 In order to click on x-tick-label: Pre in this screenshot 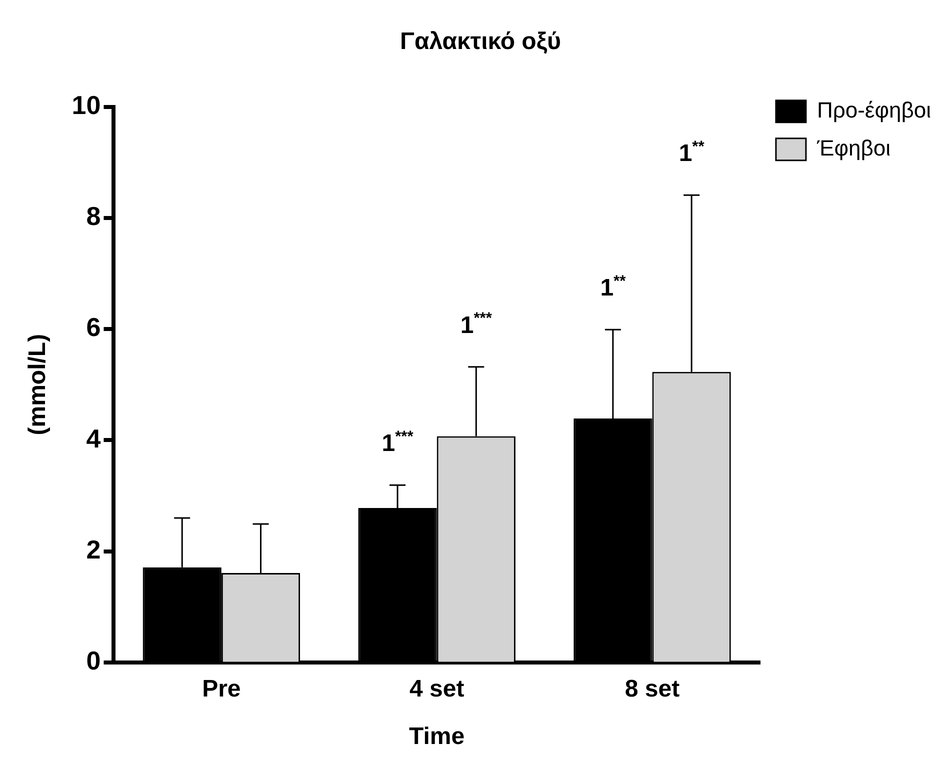, I will do `click(221, 688)`.